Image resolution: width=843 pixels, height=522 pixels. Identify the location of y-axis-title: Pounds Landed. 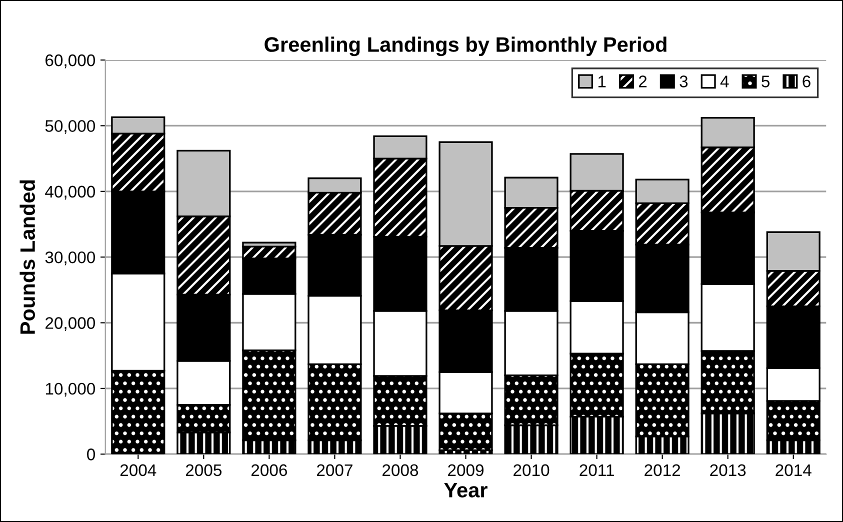
(28, 257).